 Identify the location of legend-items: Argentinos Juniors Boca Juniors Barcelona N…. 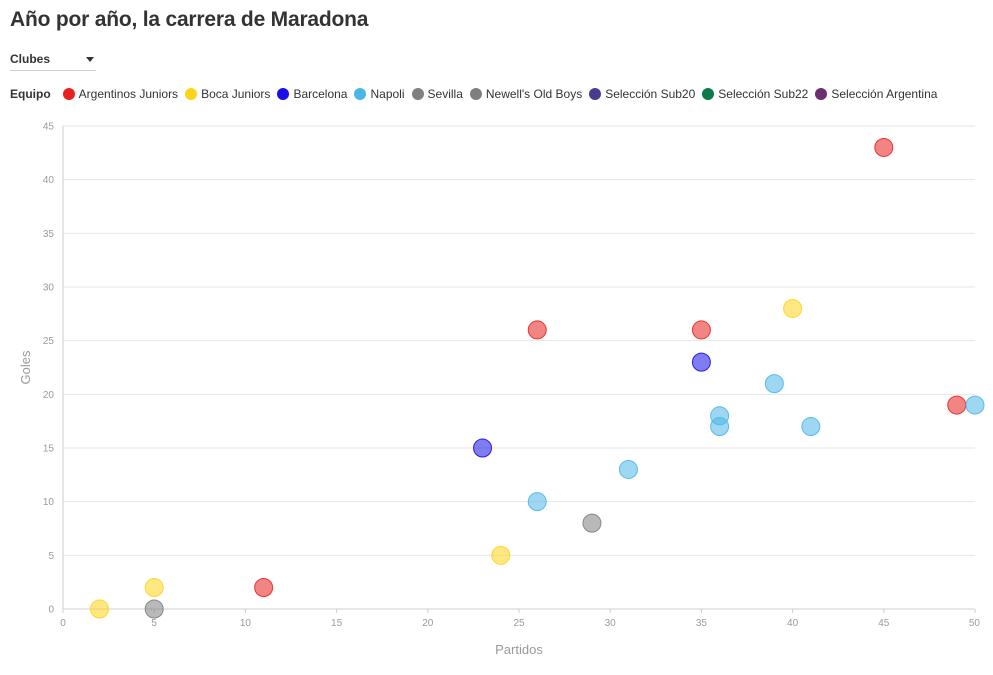
(503, 94).